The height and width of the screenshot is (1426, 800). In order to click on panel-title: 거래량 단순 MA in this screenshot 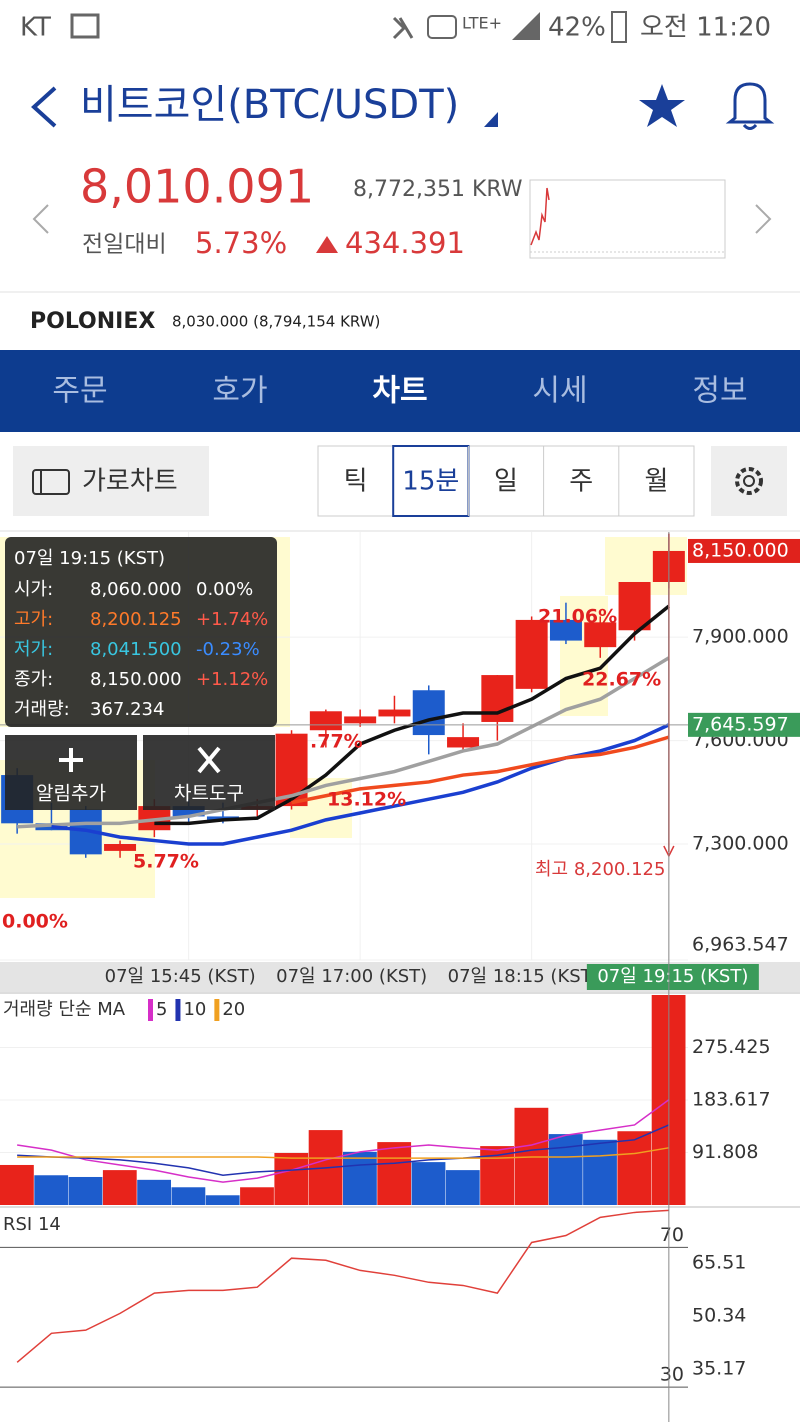, I will do `click(64, 1009)`.